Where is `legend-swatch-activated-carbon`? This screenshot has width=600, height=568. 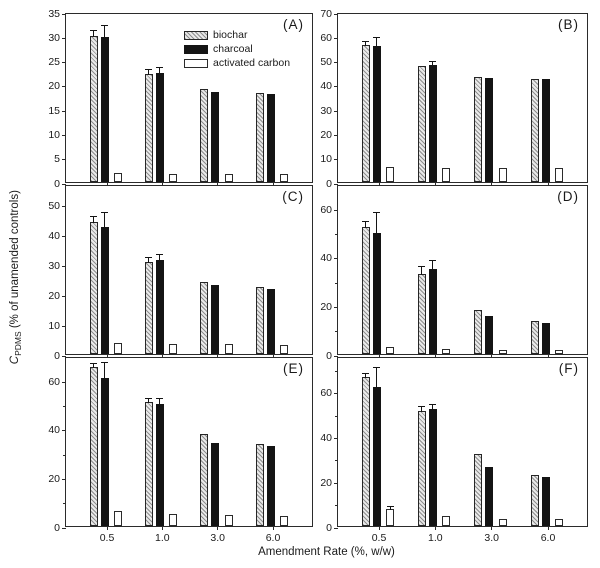
legend-swatch-activated-carbon is located at coordinates (196, 63).